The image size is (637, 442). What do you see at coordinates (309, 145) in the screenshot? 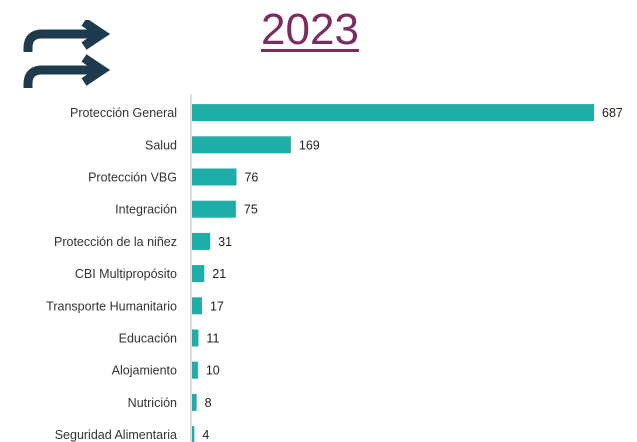
I see `data-label: 169` at bounding box center [309, 145].